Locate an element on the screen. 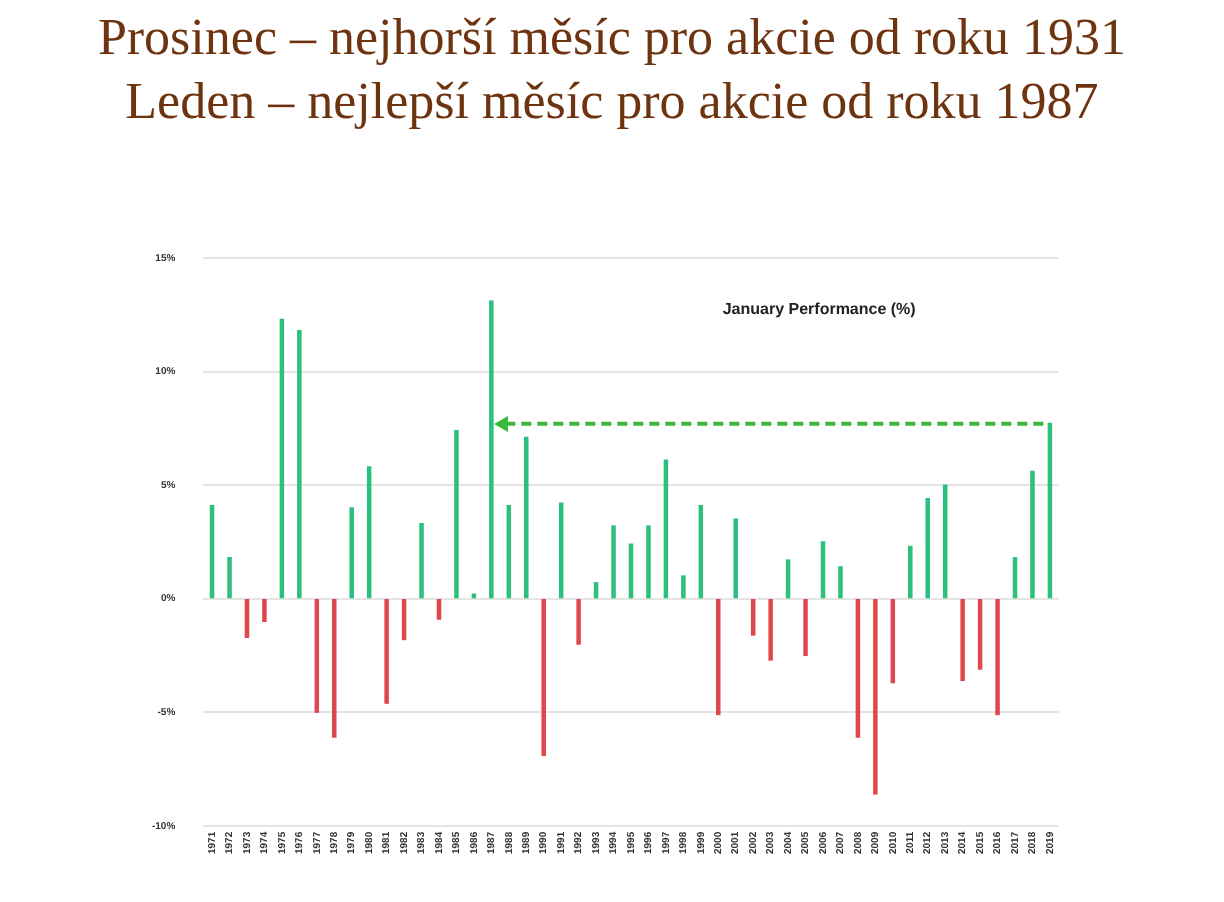 Image resolution: width=1224 pixels, height=902 pixels. chart-subtitle: Leden – nejlepší měsíc pro akcie od roku 1987 is located at coordinates (612, 102).